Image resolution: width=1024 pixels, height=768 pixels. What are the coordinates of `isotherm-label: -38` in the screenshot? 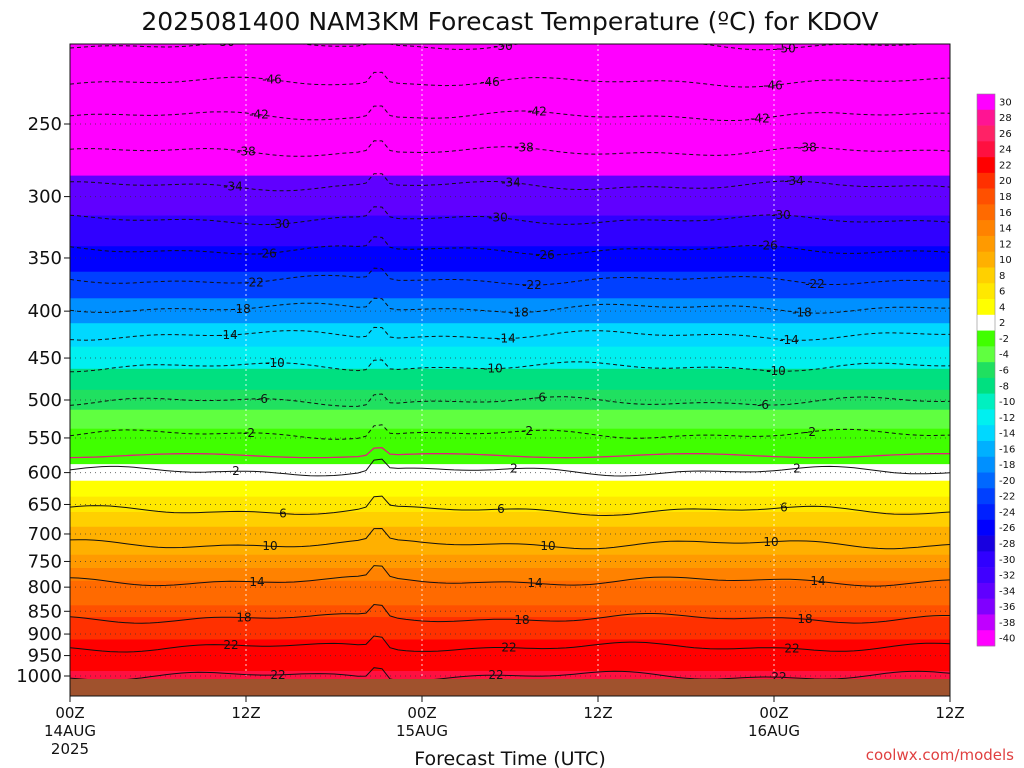 It's located at (246, 151).